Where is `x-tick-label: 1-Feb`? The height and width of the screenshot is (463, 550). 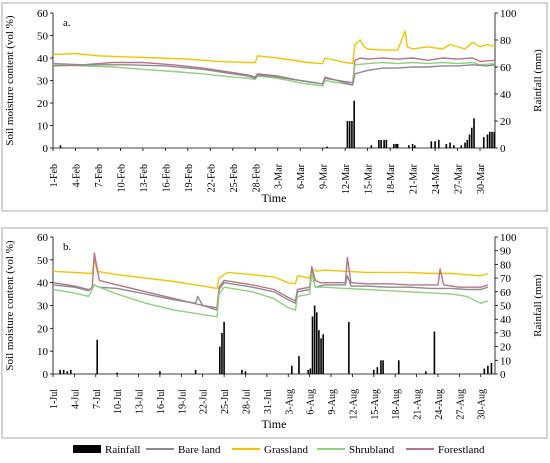 x-tick-label: 1-Feb is located at coordinates (54, 175).